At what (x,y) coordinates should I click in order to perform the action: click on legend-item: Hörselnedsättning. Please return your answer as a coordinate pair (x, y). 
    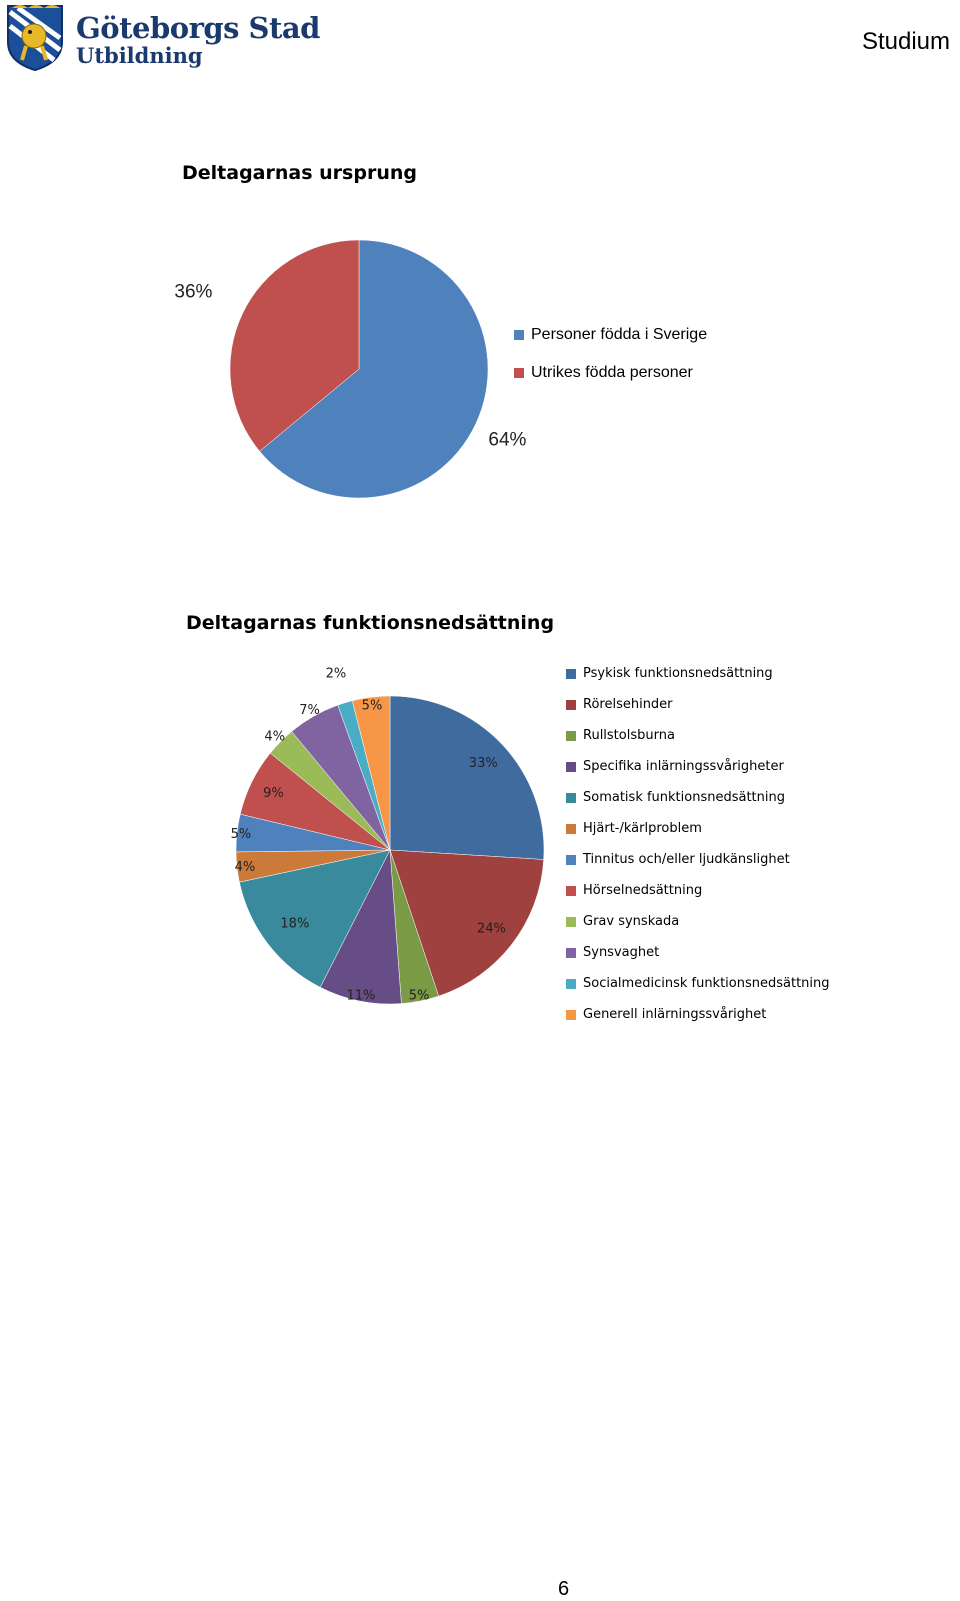
    Looking at the image, I should click on (634, 890).